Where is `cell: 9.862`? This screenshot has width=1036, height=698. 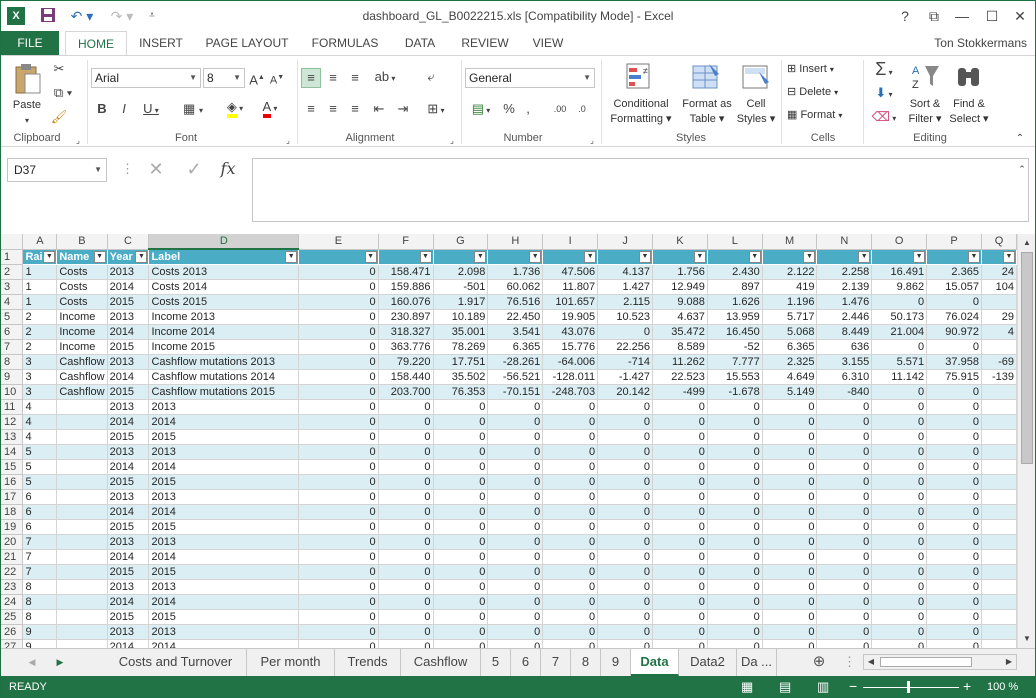
cell: 9.862 is located at coordinates (899, 287).